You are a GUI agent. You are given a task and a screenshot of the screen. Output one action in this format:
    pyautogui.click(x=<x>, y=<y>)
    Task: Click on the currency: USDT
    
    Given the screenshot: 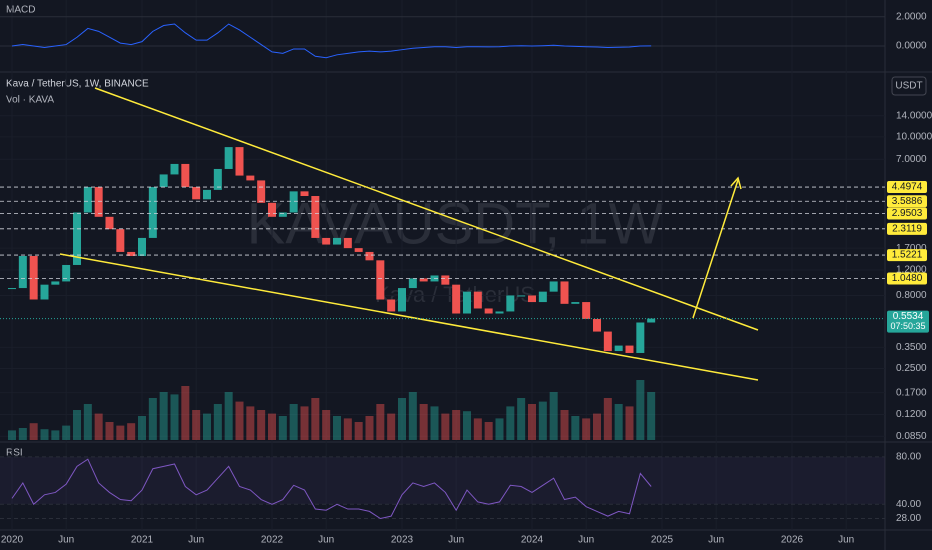 What is the action you would take?
    pyautogui.click(x=908, y=86)
    